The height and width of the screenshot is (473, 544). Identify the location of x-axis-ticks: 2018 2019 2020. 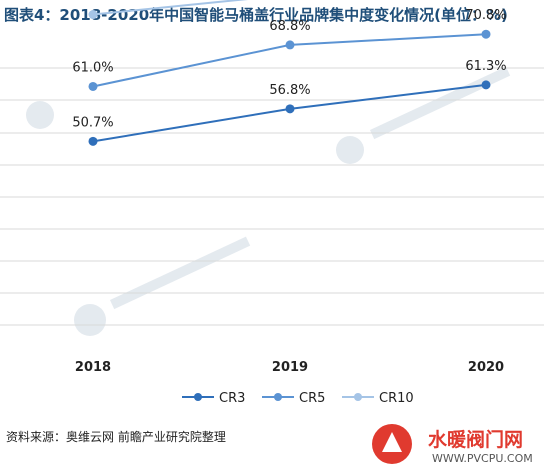
(289, 367).